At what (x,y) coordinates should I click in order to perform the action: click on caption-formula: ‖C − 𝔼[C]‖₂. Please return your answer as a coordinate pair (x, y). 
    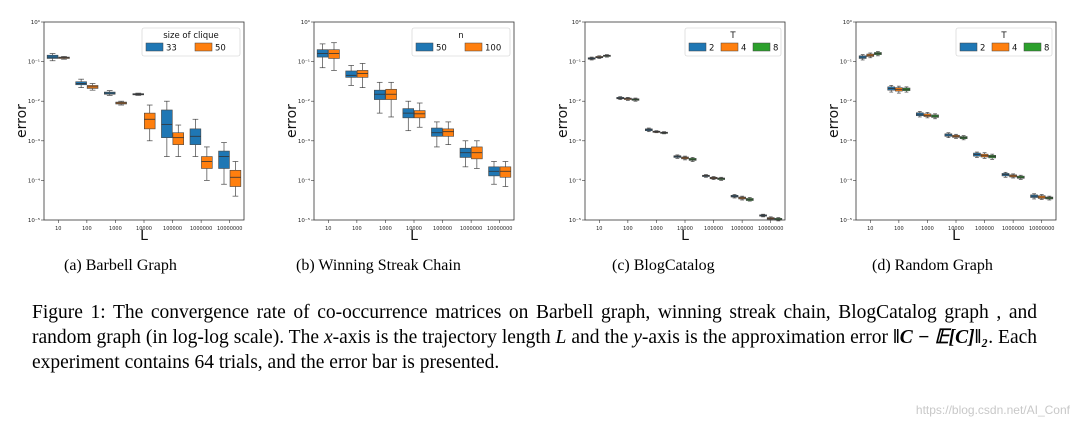
    Looking at the image, I should click on (941, 337).